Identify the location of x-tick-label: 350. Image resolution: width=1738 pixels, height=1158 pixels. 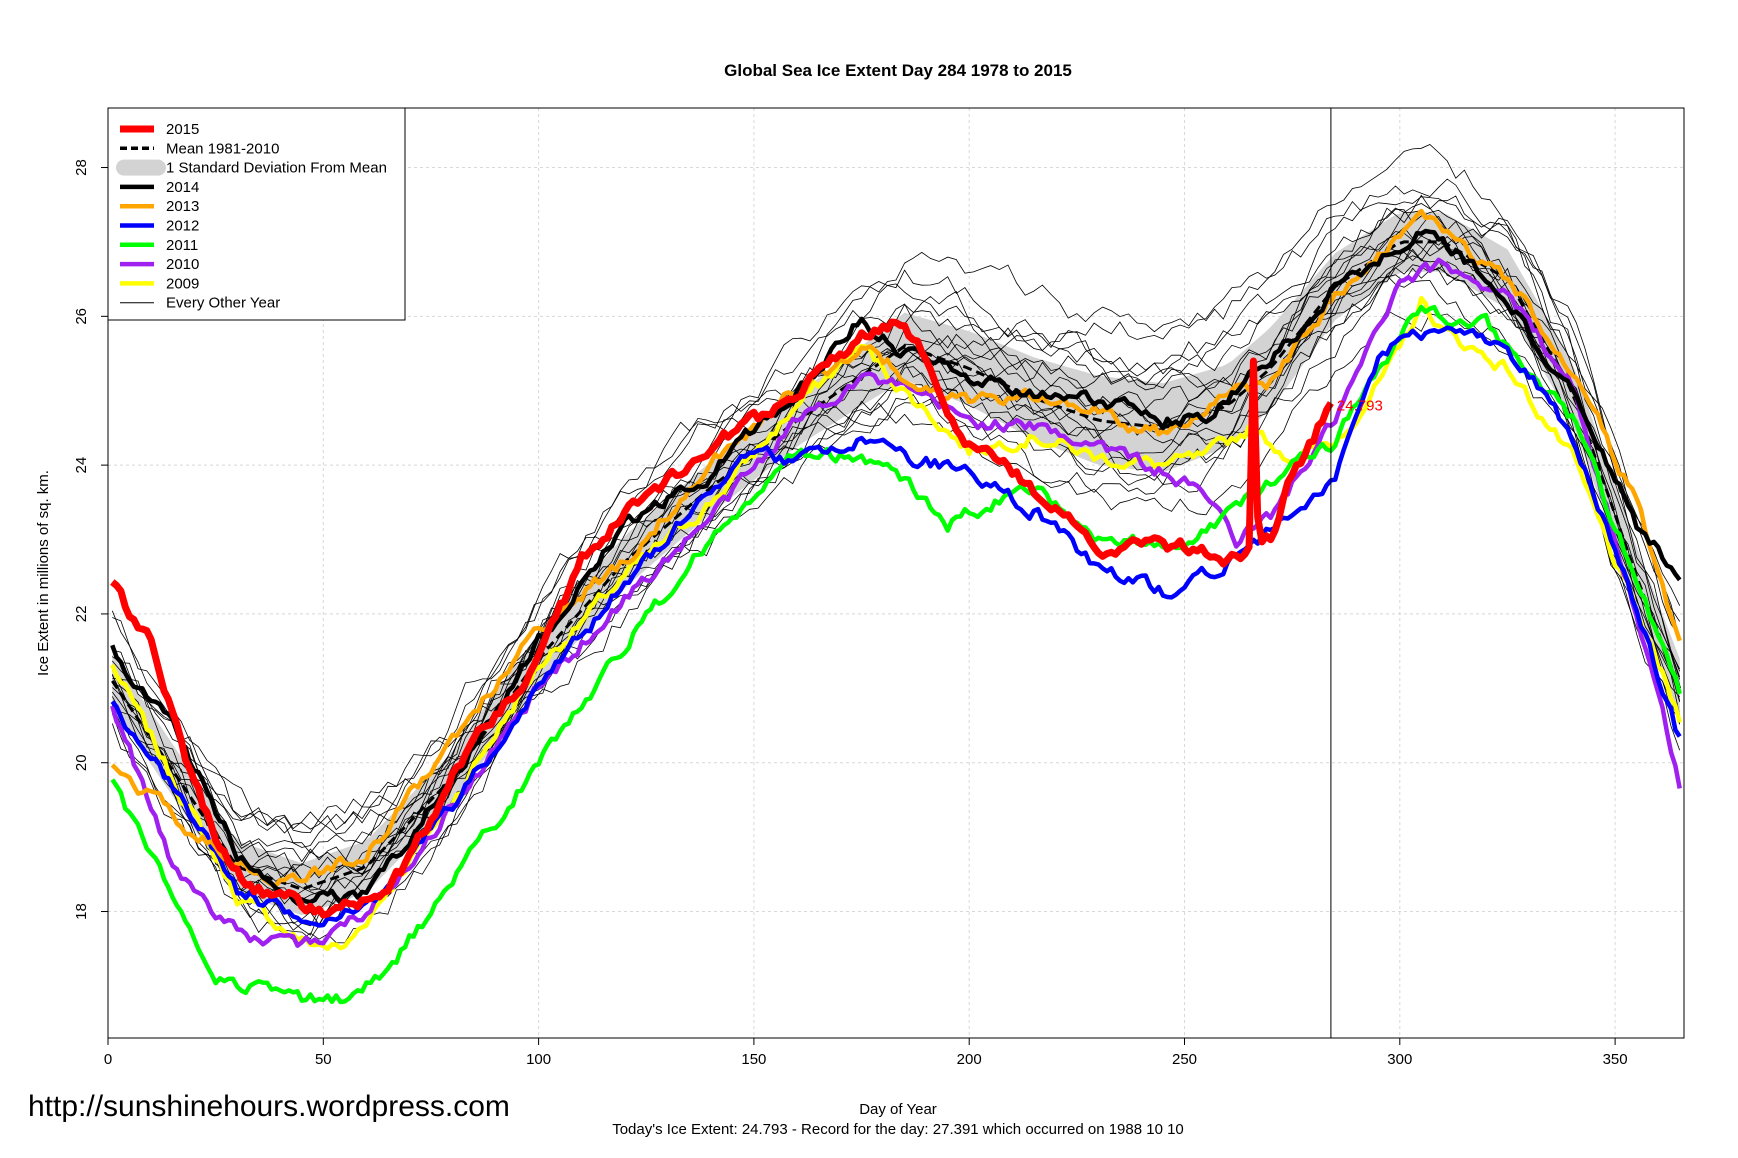
(1615, 1059).